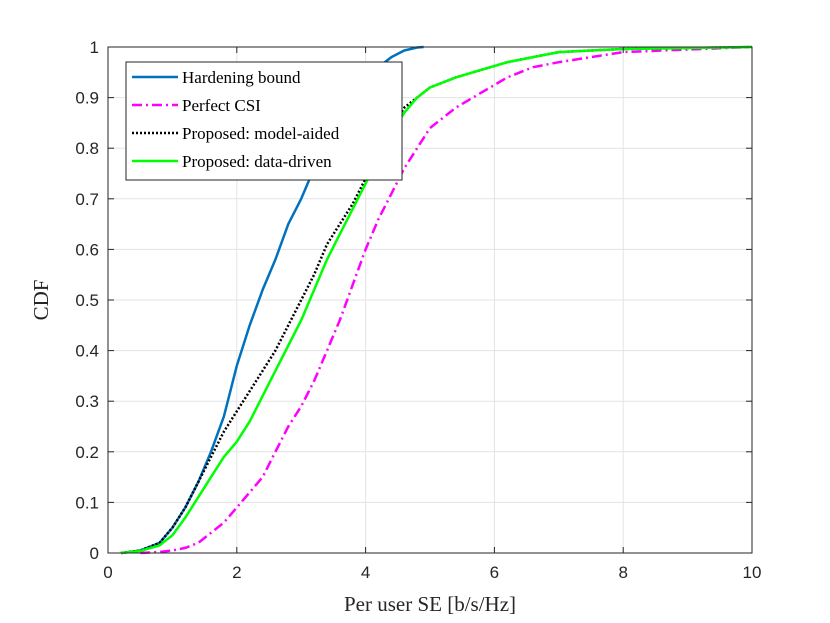  I want to click on legend-label-1: Hardening bound, so click(241, 77).